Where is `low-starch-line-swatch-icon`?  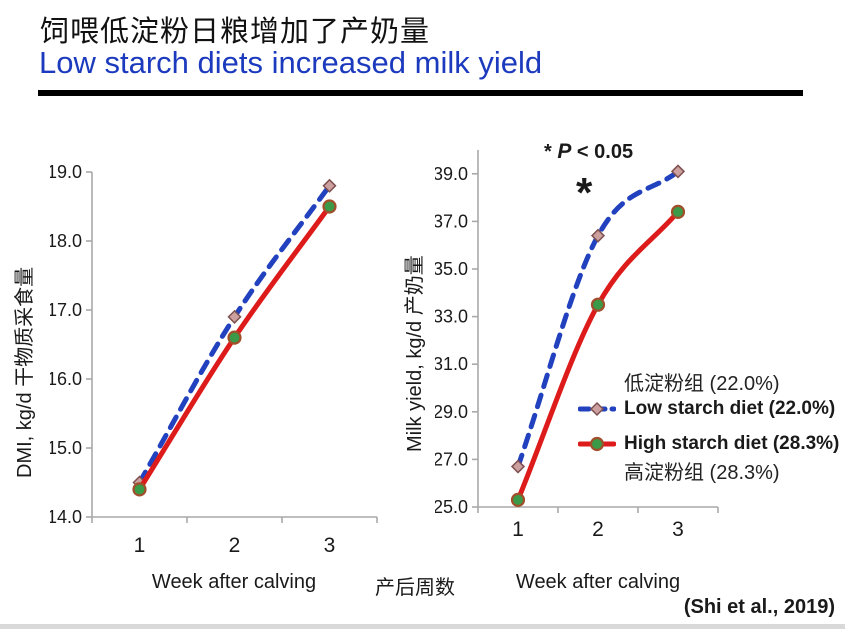
low-starch-line-swatch-icon is located at coordinates (597, 408).